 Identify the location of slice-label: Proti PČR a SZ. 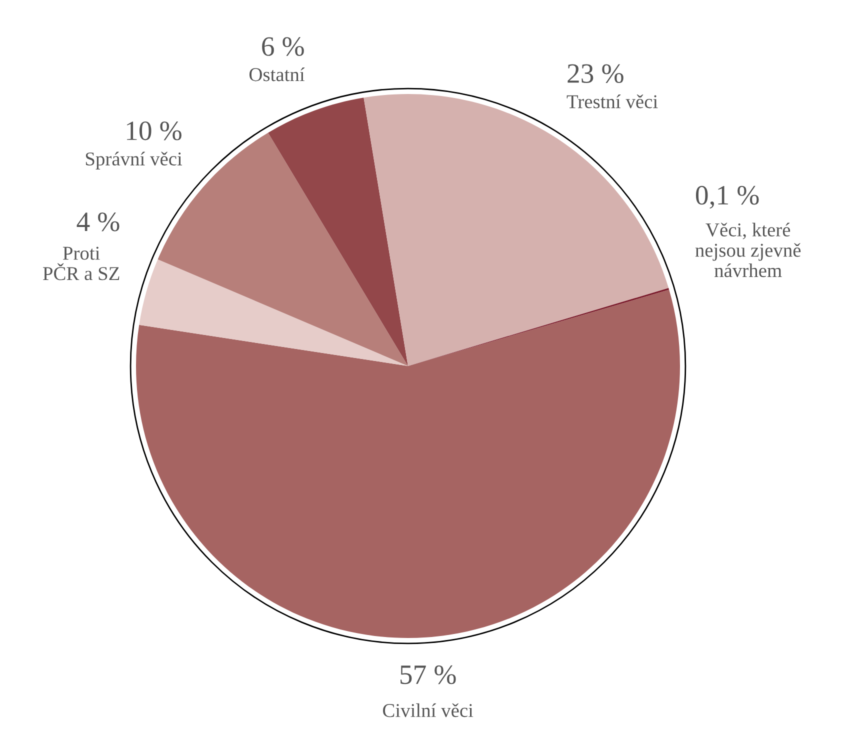
(81, 263).